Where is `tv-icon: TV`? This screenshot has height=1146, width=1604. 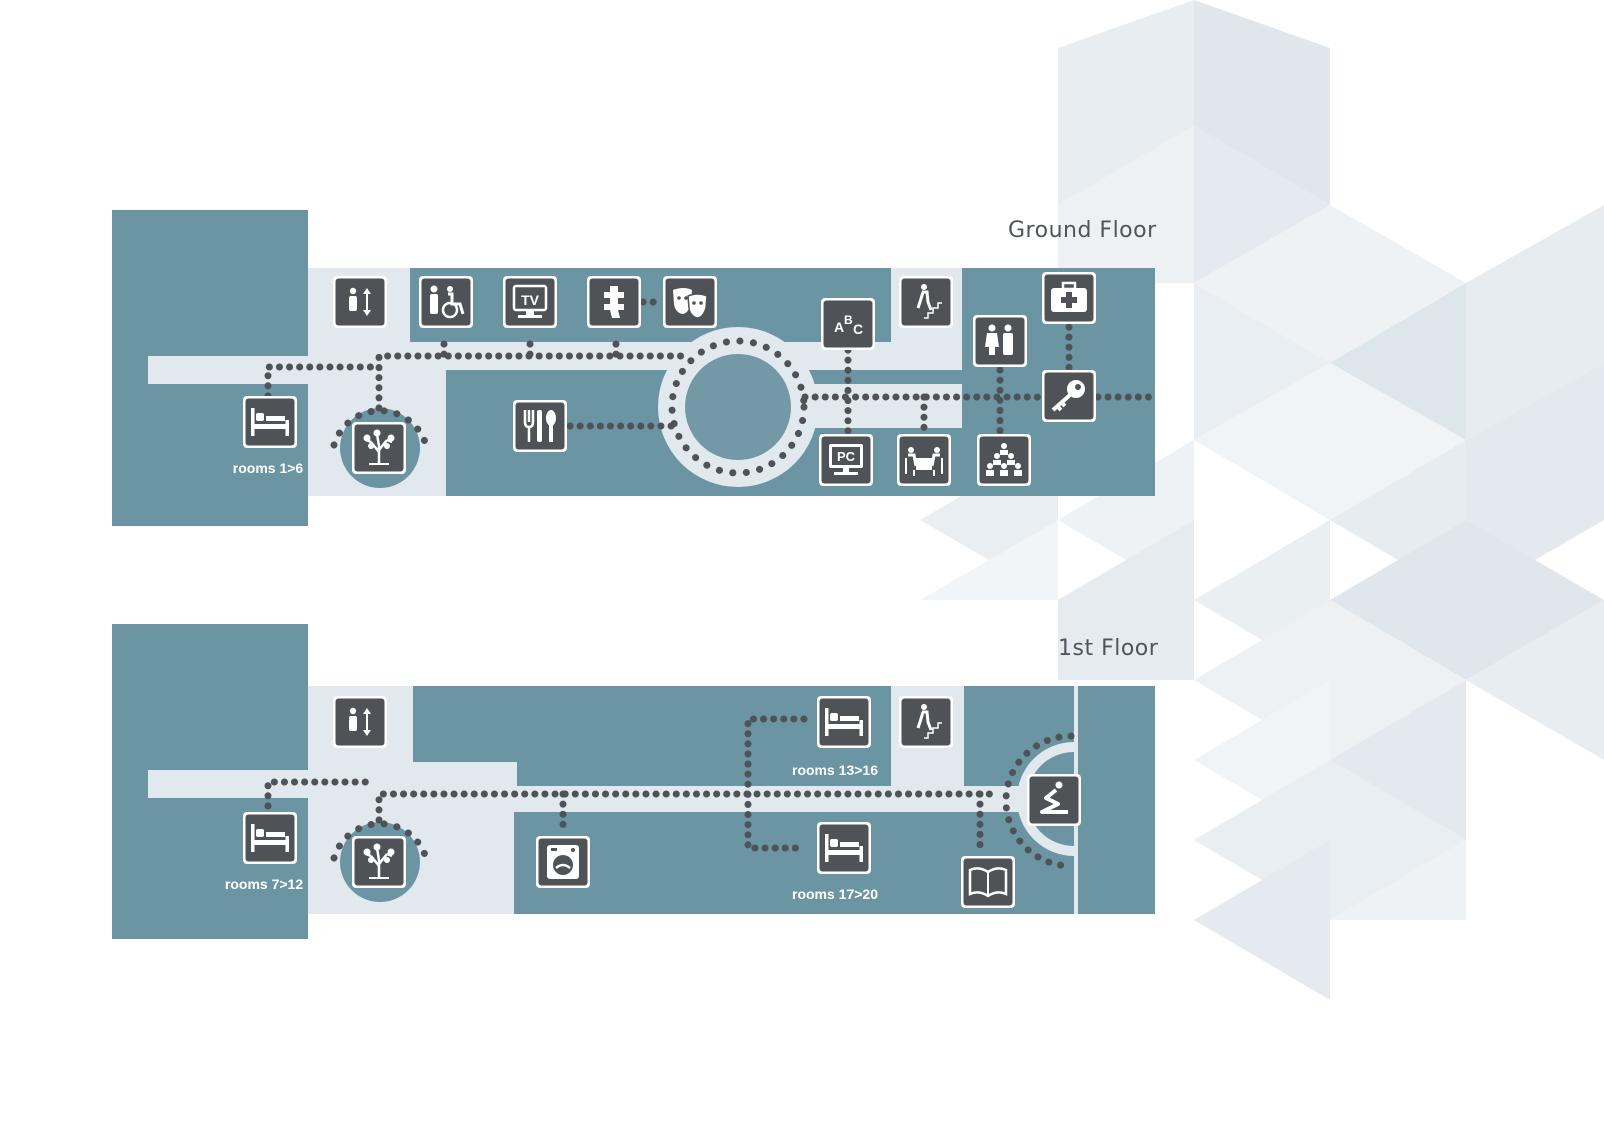 tv-icon: TV is located at coordinates (530, 302).